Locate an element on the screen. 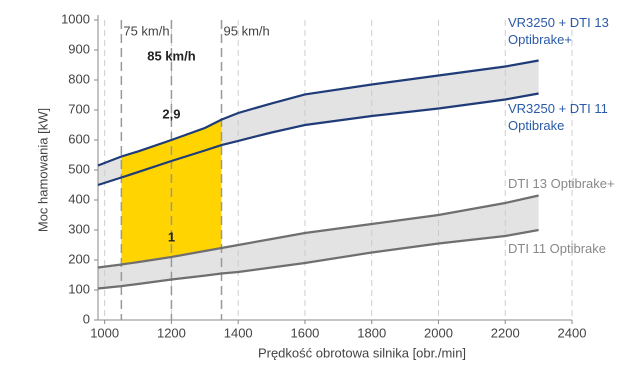 The image size is (642, 365). x-axis-label: Prędkość obrotowa silnika [obr./min] is located at coordinates (362, 352).